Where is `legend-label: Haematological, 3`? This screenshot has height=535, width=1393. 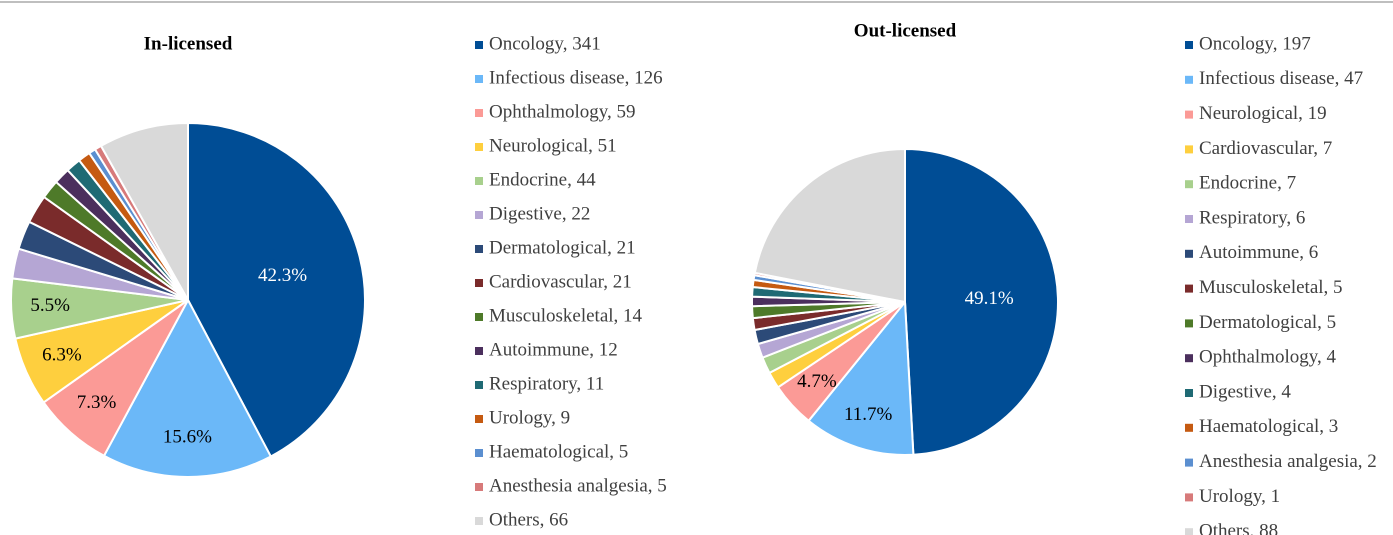
legend-label: Haematological, 3 is located at coordinates (1268, 426).